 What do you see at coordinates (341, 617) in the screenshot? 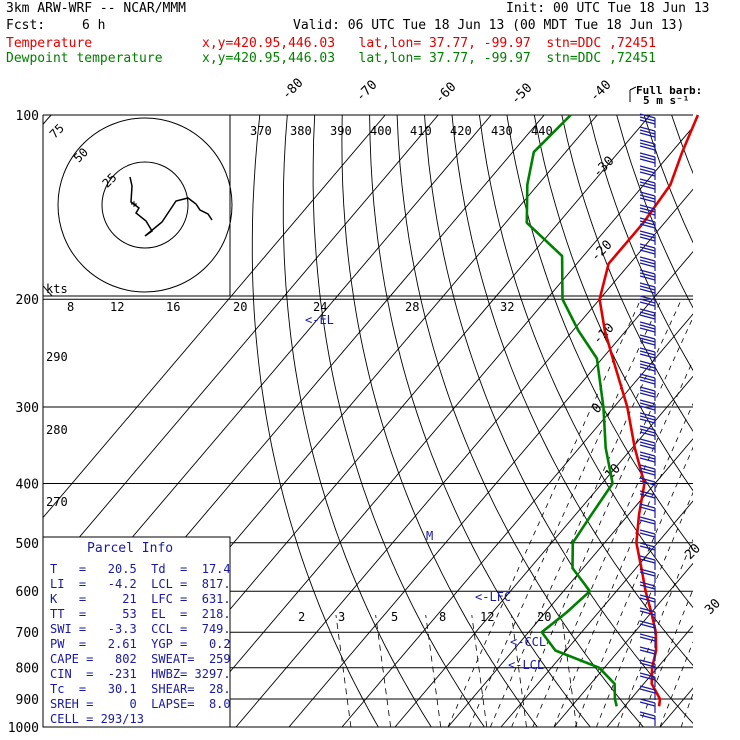
I see `mixing-ratio-label: 3` at bounding box center [341, 617].